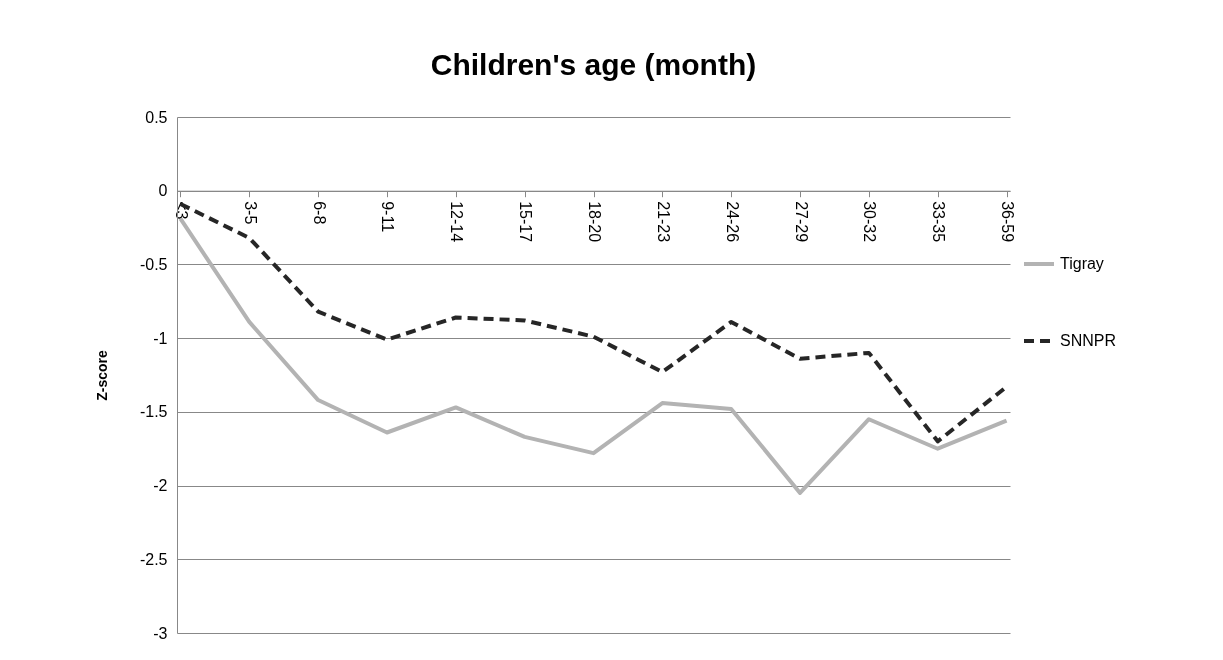 The image size is (1223, 660). I want to click on legend-label: Tigray, so click(1082, 263).